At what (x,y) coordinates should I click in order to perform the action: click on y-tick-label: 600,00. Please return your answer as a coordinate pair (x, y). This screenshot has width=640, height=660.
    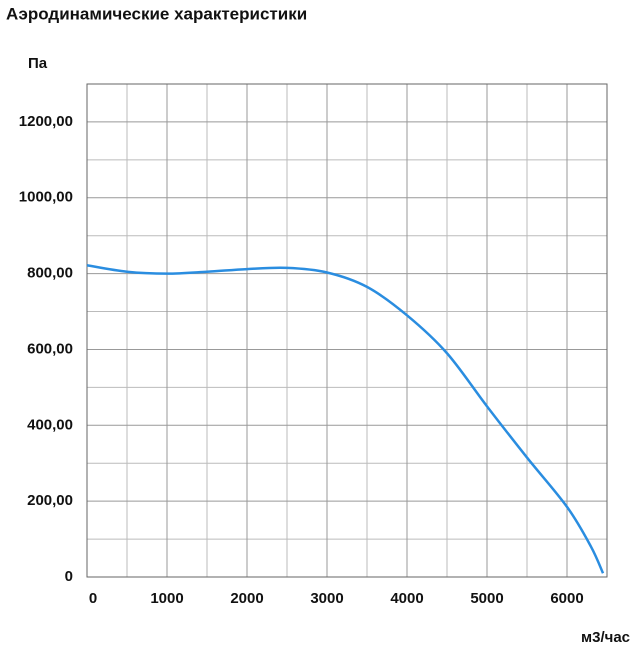
    Looking at the image, I should click on (50, 348).